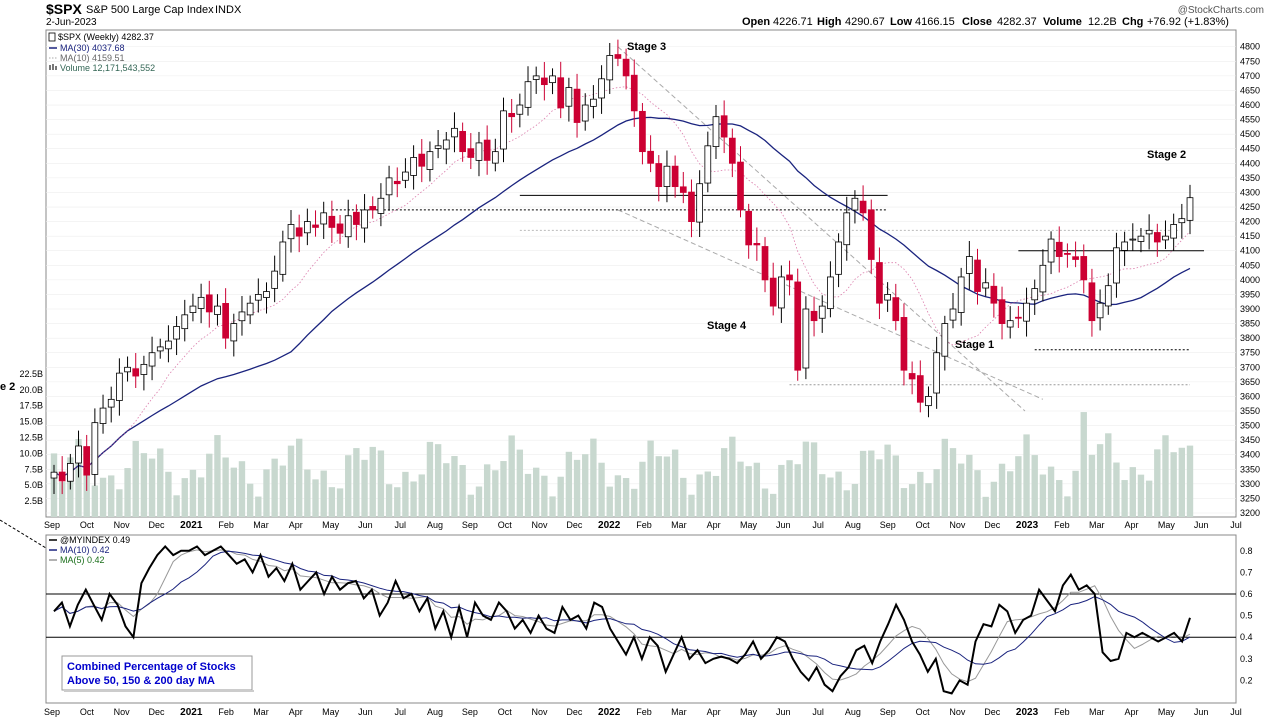  Describe the element at coordinates (1250, 469) in the screenshot. I see `price-tick-label: 3350` at that location.